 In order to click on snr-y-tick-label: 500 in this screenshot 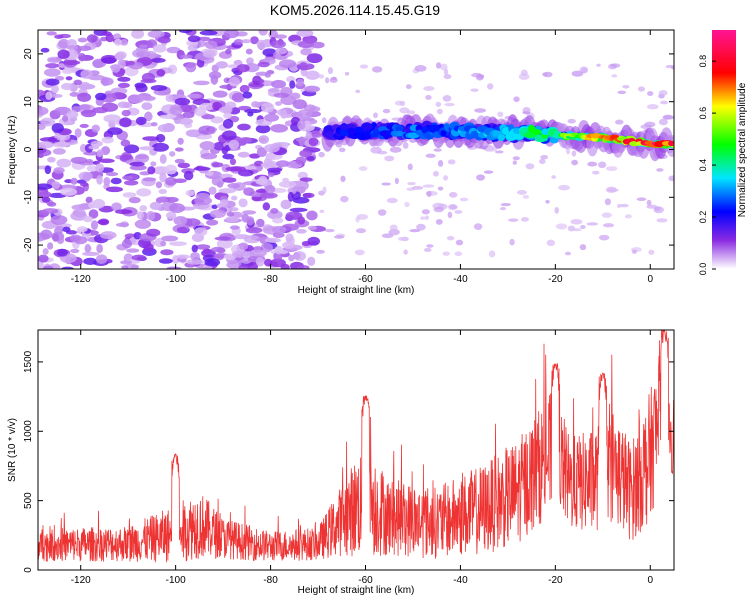, I will do `click(28, 500)`.